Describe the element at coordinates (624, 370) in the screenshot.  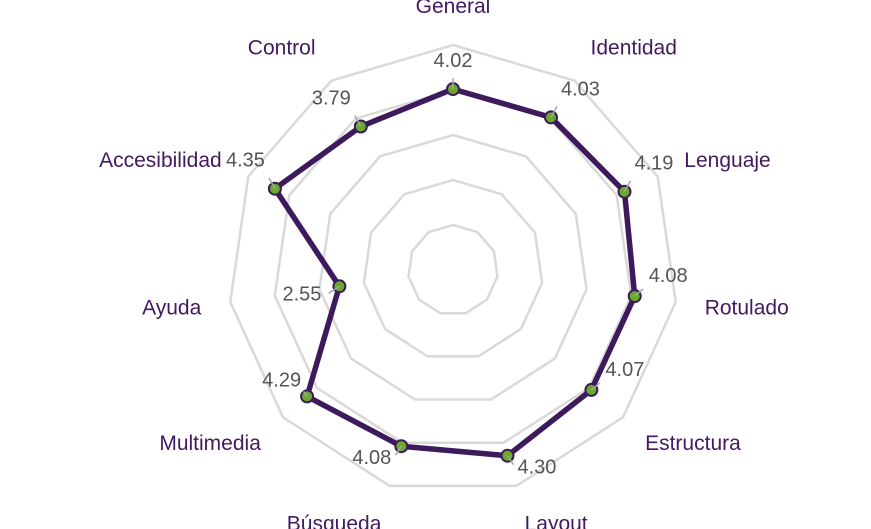
I see `value-label-estructura: 4.07` at that location.